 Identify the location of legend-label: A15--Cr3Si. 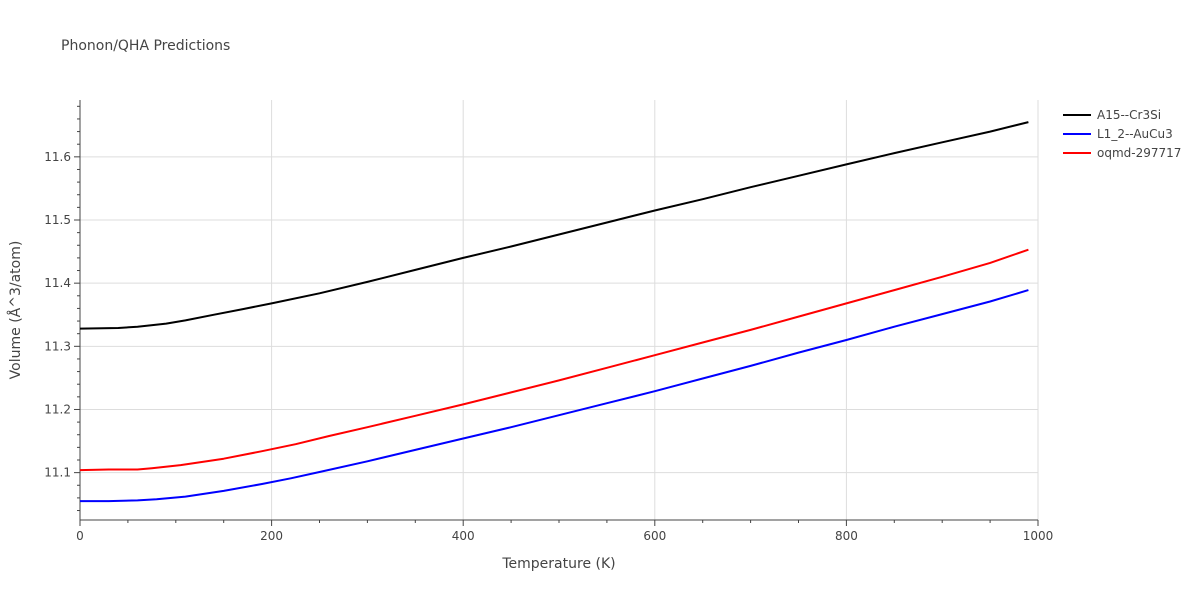
(1129, 115).